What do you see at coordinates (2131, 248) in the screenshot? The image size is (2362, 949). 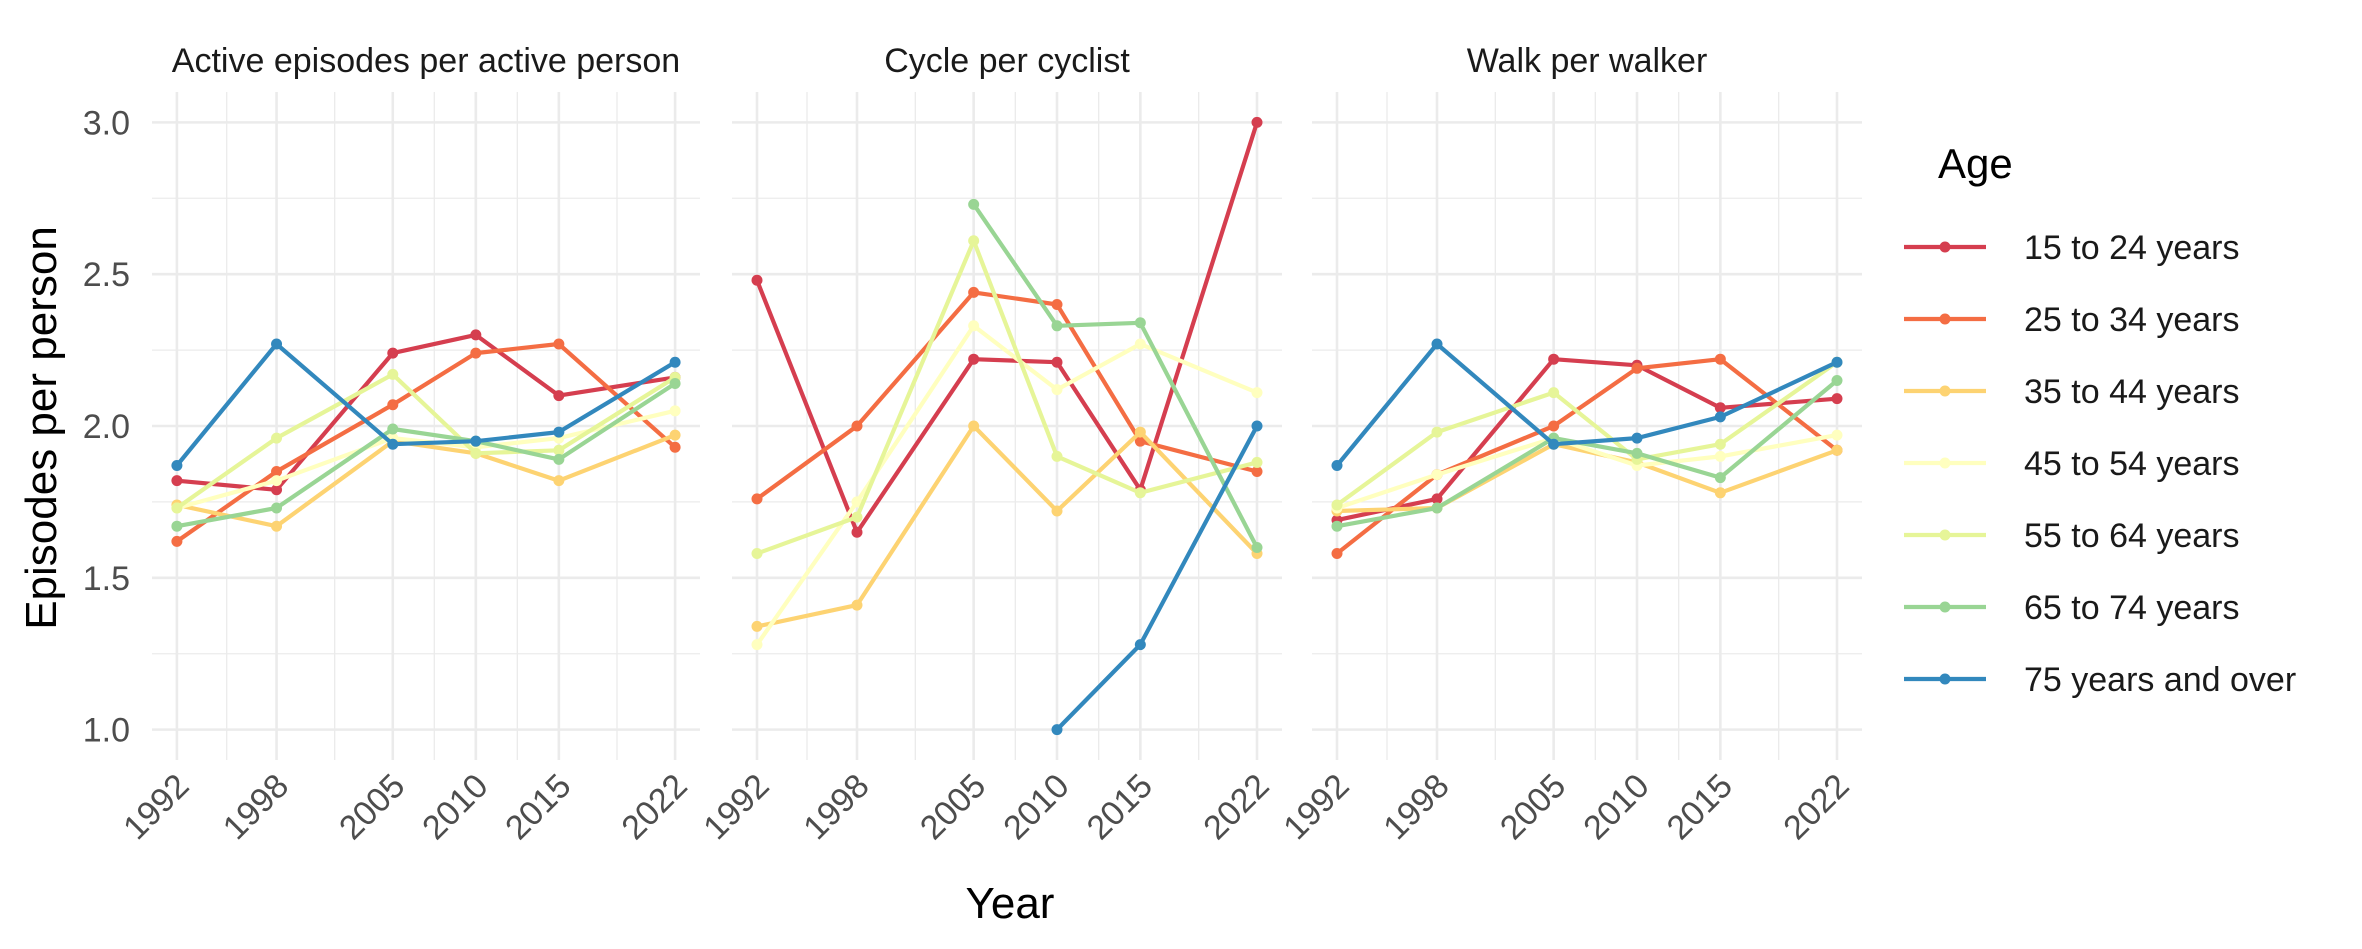 I see `legend-label: 15 to 24 years` at bounding box center [2131, 248].